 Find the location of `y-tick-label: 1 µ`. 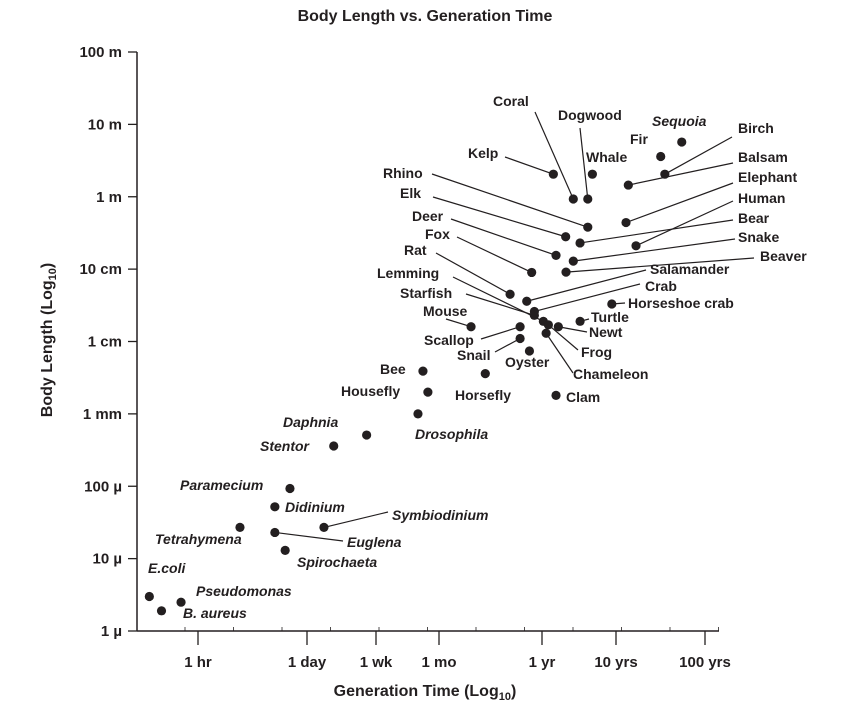

y-tick-label: 1 µ is located at coordinates (111, 631).